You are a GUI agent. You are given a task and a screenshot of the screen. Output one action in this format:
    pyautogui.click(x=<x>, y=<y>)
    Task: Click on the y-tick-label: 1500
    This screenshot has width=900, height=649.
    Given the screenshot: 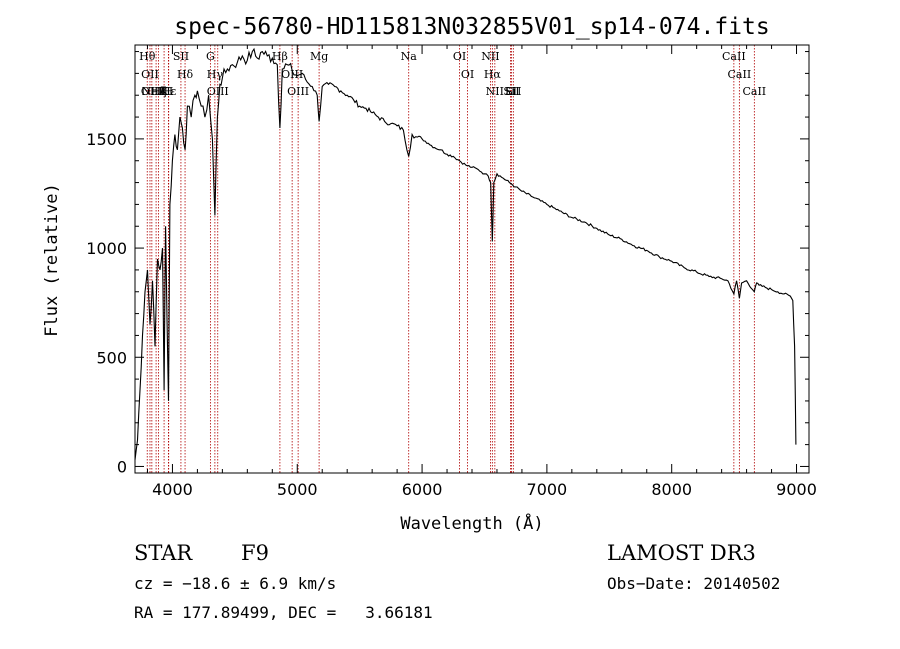 What is the action you would take?
    pyautogui.click(x=106, y=139)
    